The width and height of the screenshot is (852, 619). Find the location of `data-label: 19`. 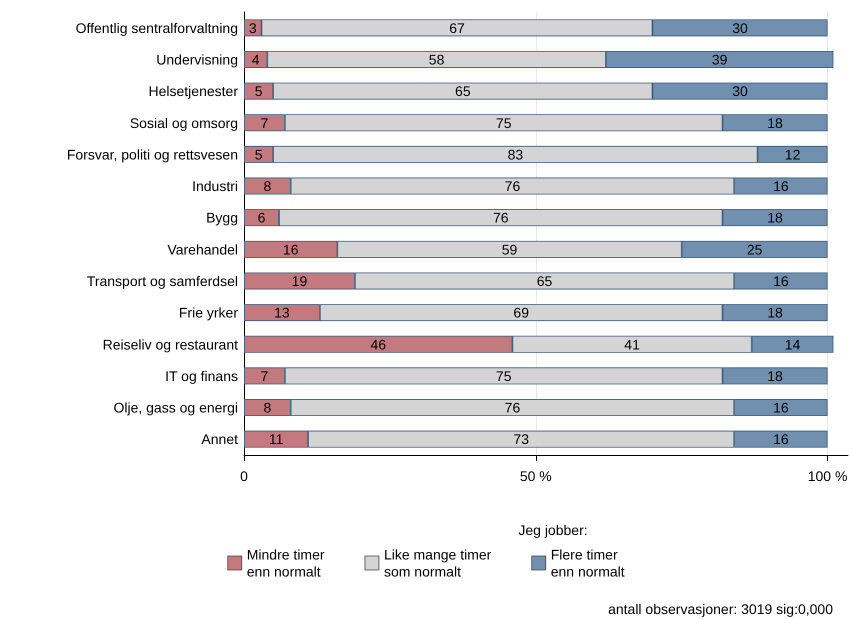

data-label: 19 is located at coordinates (300, 280).